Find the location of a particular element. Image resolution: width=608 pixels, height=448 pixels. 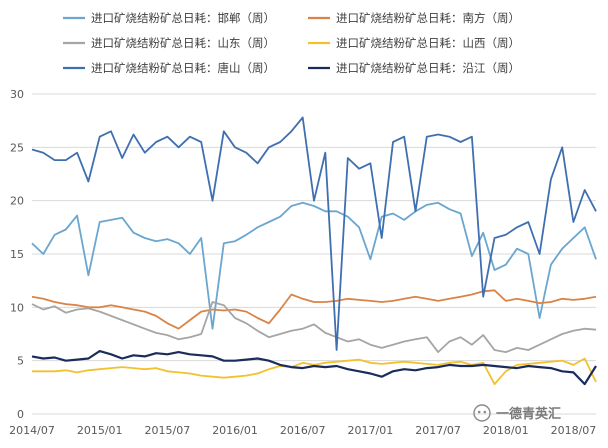

x-tick-label: 2018/01 is located at coordinates (506, 430).